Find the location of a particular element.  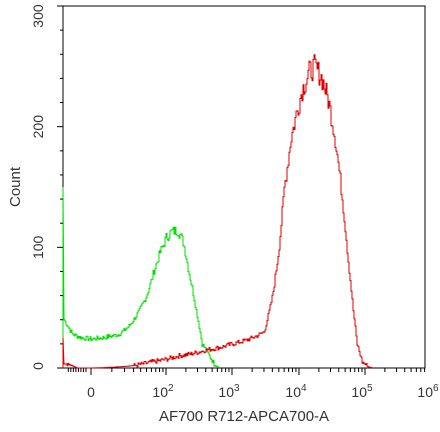

x-tick-label-0: 0 is located at coordinates (91, 392).